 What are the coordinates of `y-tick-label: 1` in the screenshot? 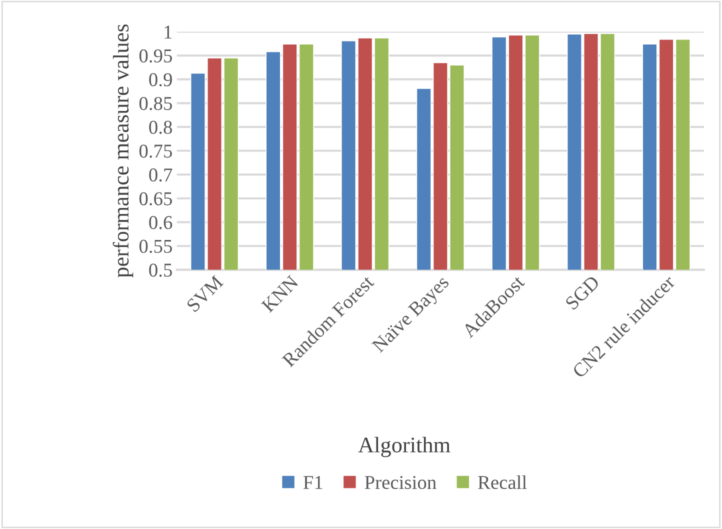 It's located at (168, 32).